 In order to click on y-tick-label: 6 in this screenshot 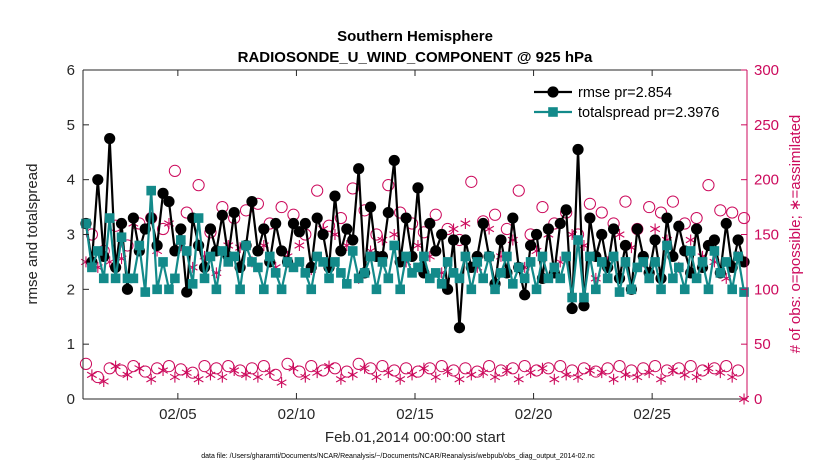, I will do `click(71, 70)`.